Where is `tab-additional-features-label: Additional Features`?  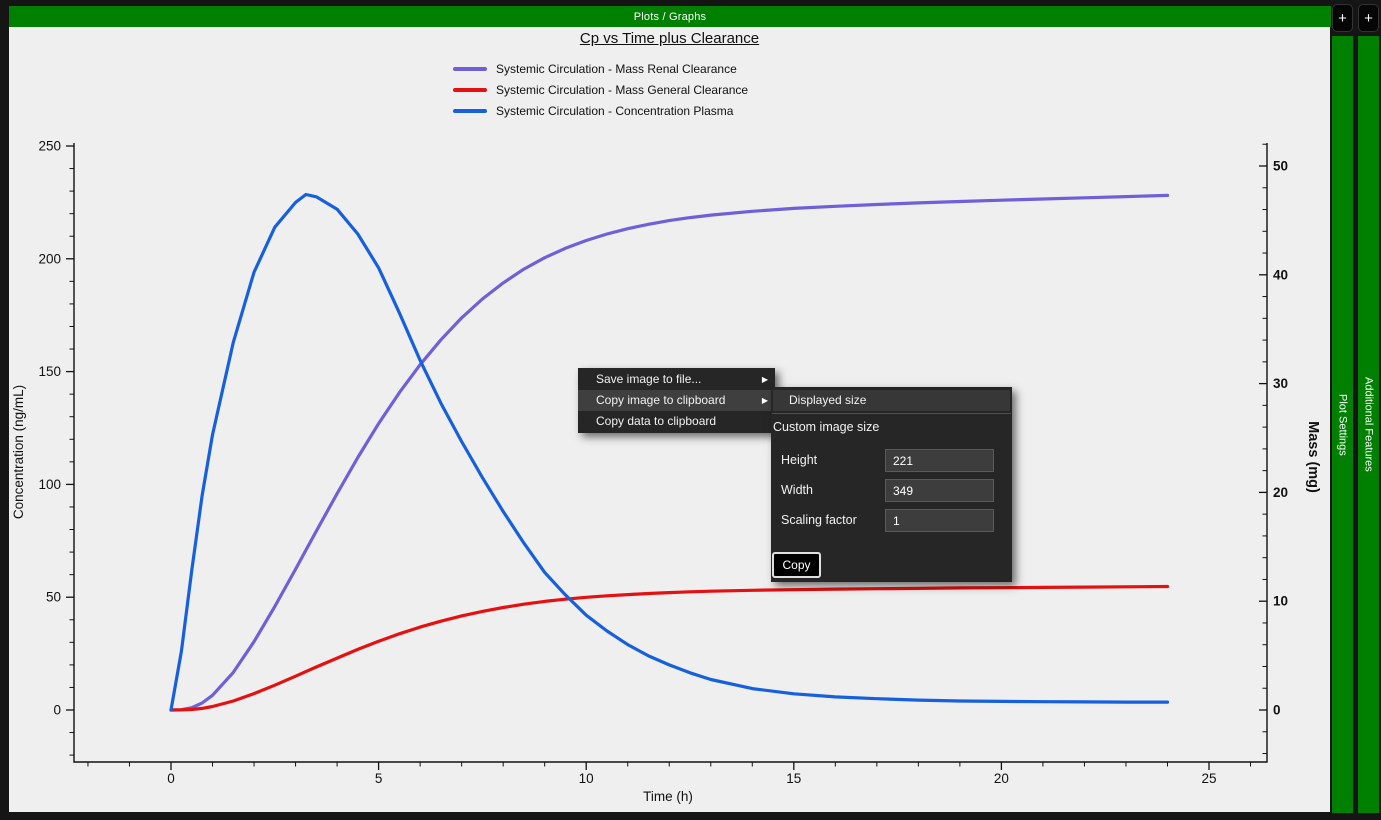 tab-additional-features-label: Additional Features is located at coordinates (1368, 424).